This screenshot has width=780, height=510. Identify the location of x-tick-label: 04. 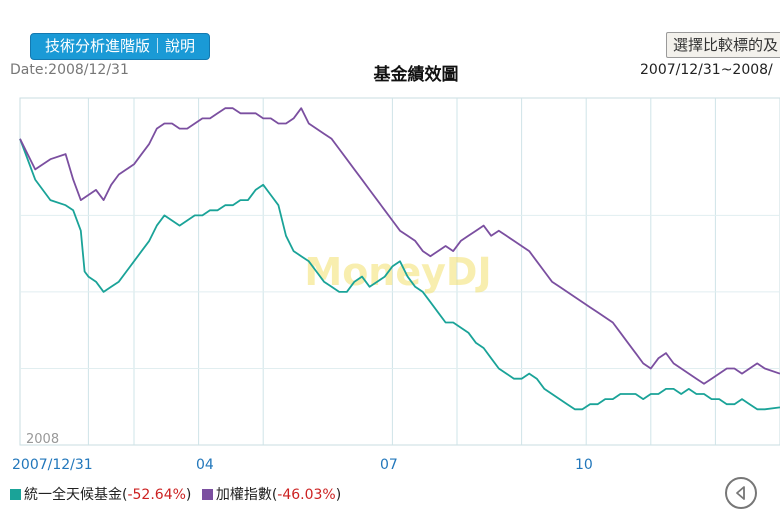
(205, 465).